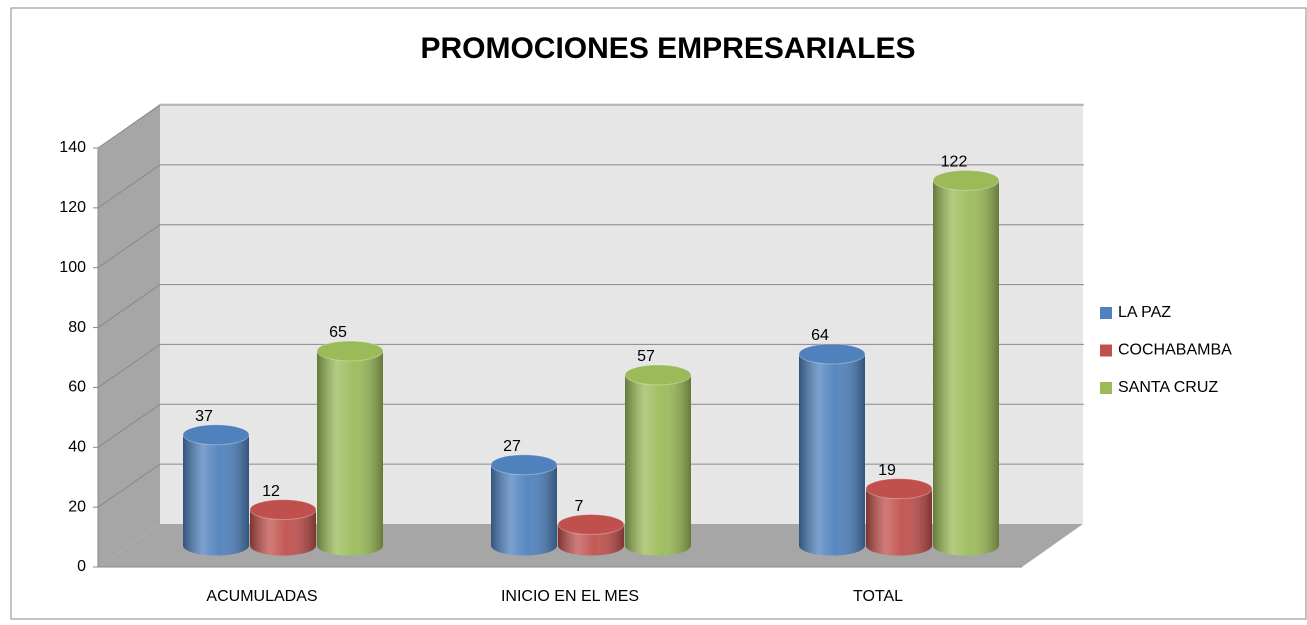 This screenshot has height=625, width=1307. I want to click on chart-title: PROMOCIONES EMPRESARIALES, so click(667, 48).